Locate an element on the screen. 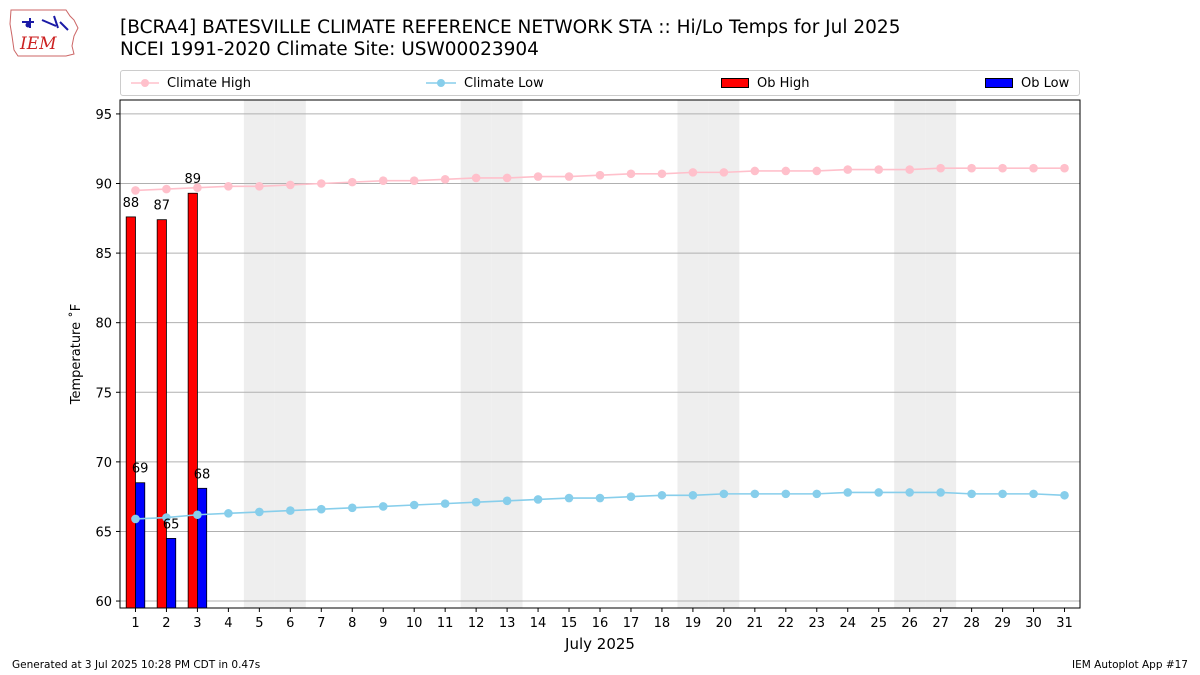 This screenshot has height=675, width=1200. x-tick-label: 9 is located at coordinates (383, 623).